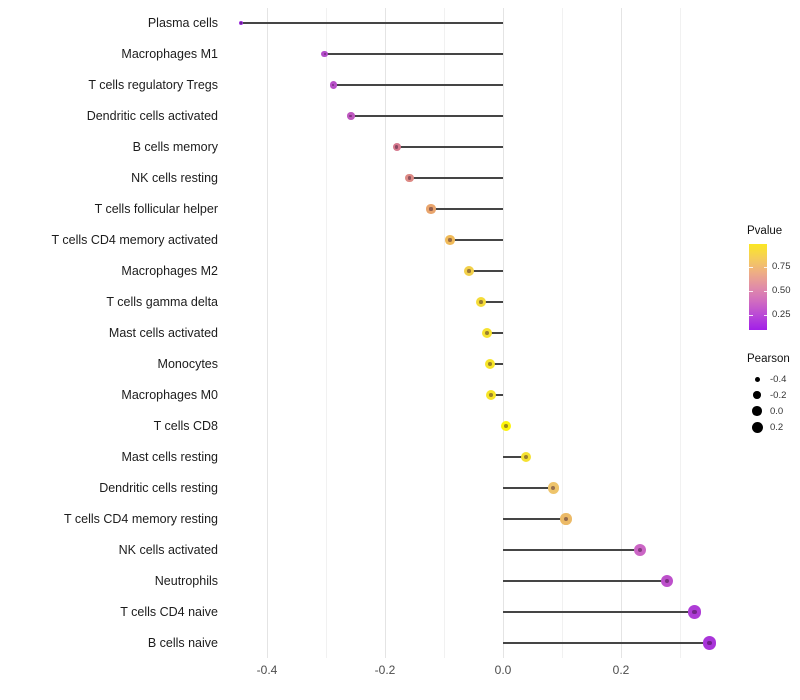  I want to click on y-axis-label: Mast cells resting, so click(169, 457).